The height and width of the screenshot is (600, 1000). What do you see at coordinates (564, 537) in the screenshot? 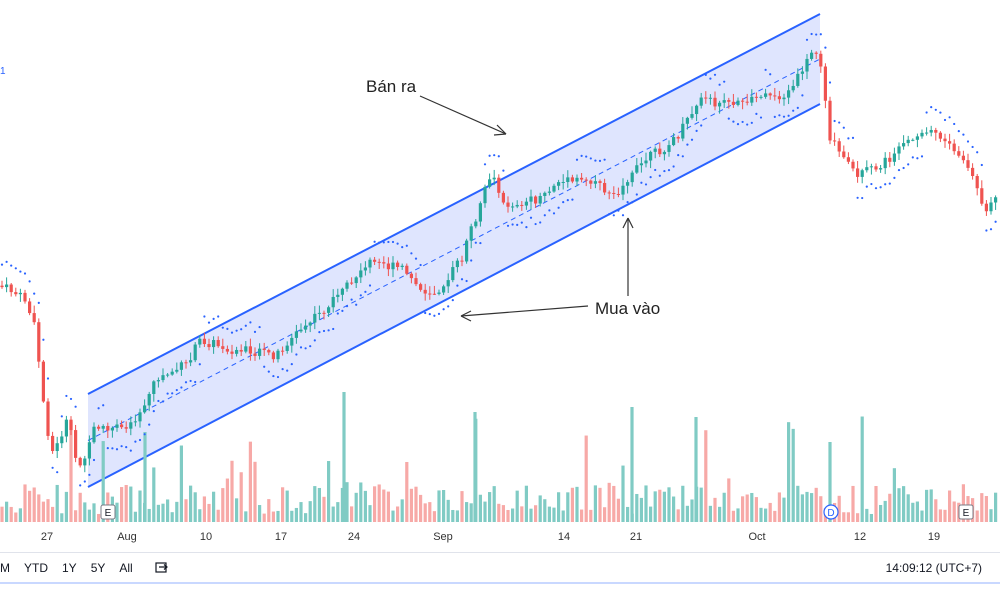
I see `x-tick-label: 14` at bounding box center [564, 537].